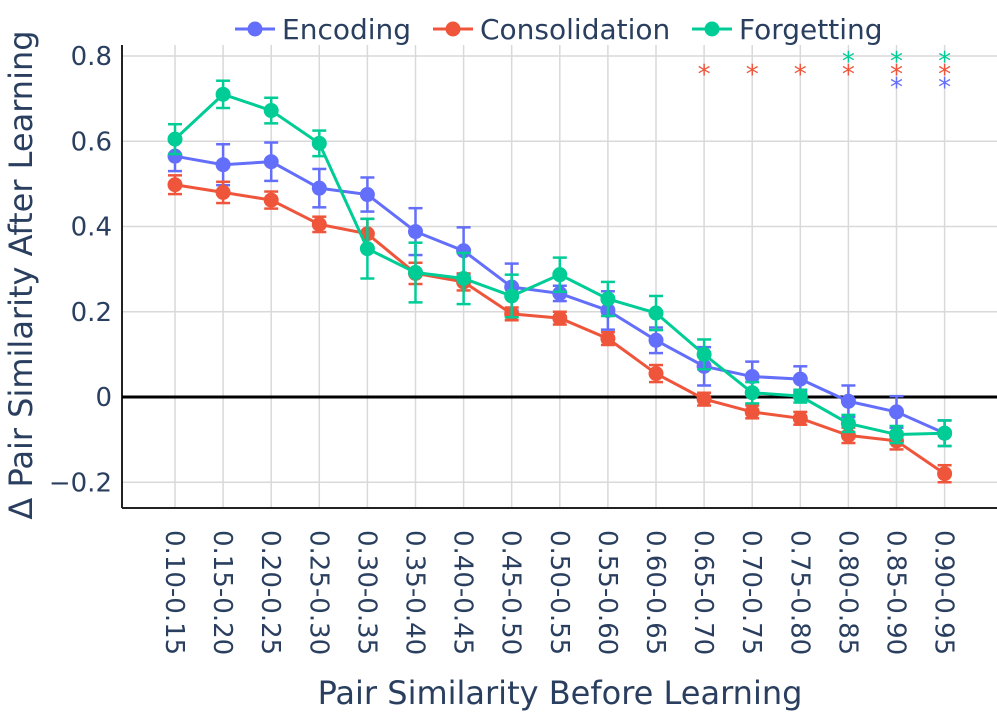  I want to click on legend-label: Forgetting, so click(811, 29).